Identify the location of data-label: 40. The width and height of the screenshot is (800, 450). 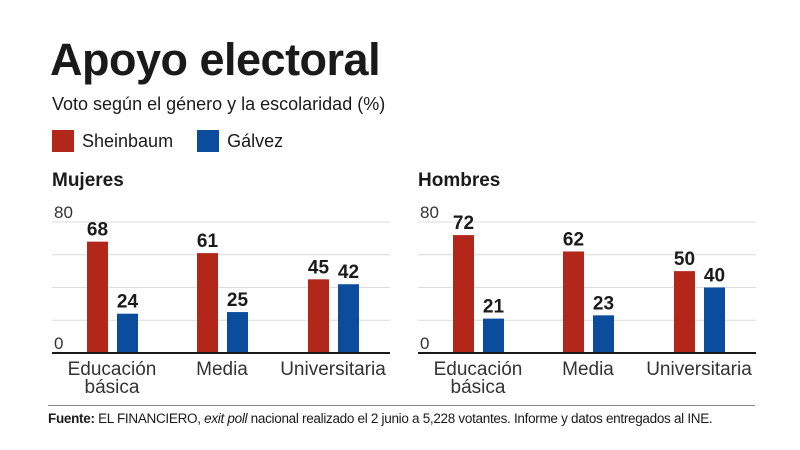
(714, 276).